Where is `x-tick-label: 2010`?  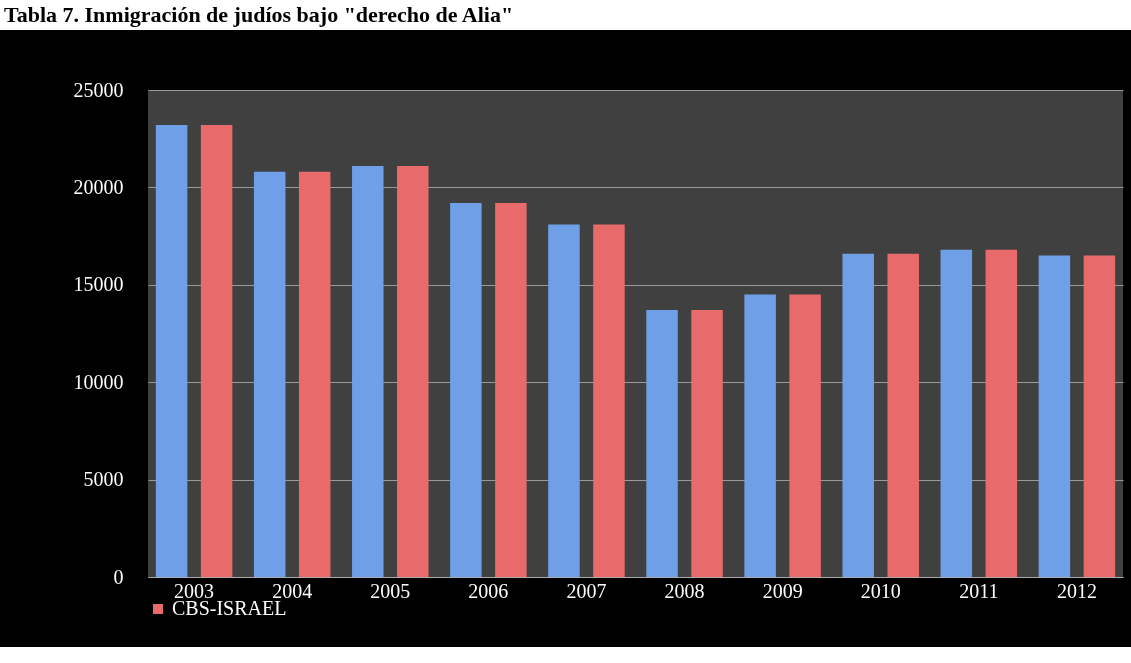 x-tick-label: 2010 is located at coordinates (880, 590).